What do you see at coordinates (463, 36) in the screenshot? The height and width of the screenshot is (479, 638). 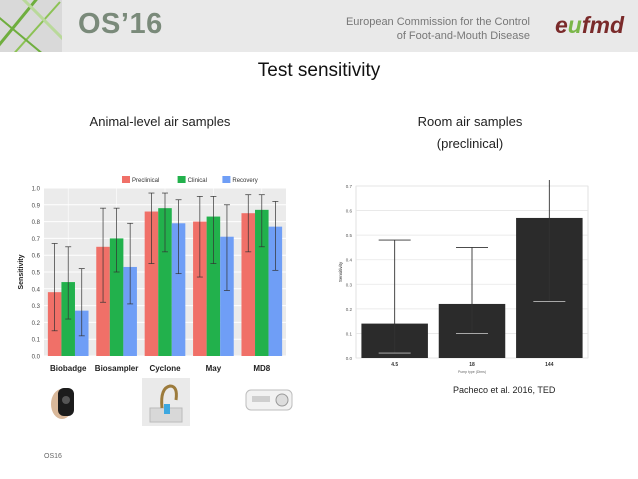 I see `commission-line2: of Foot-and-Mouth Disease` at bounding box center [463, 36].